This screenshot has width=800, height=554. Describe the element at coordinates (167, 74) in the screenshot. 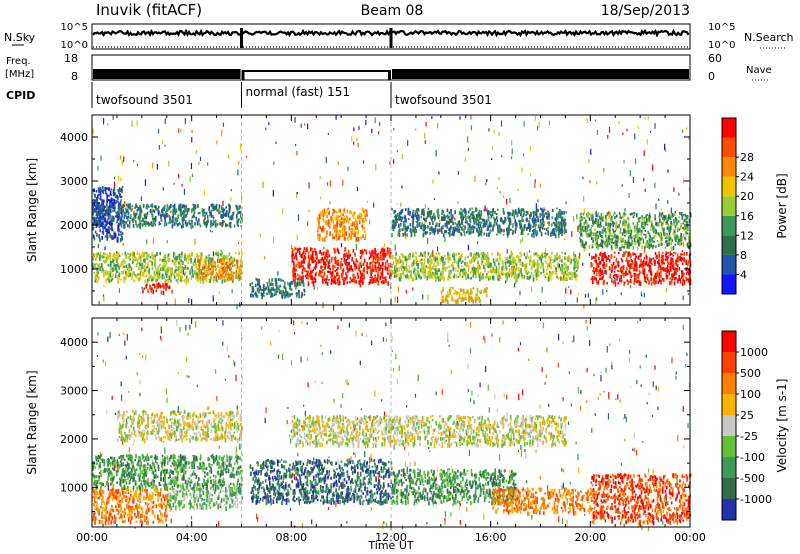

I see `freq-band` at that location.